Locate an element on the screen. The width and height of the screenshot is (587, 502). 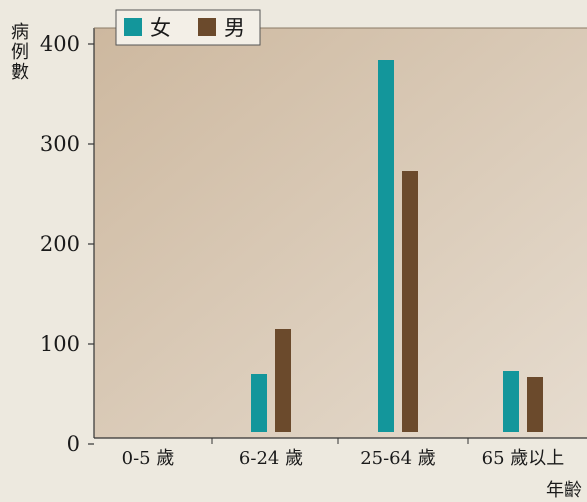
y-tick-label: 100 is located at coordinates (60, 344).